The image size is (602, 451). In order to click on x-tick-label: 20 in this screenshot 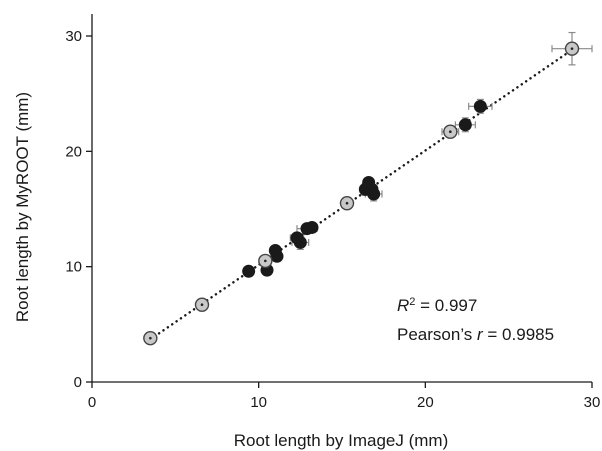, I will do `click(425, 402)`.